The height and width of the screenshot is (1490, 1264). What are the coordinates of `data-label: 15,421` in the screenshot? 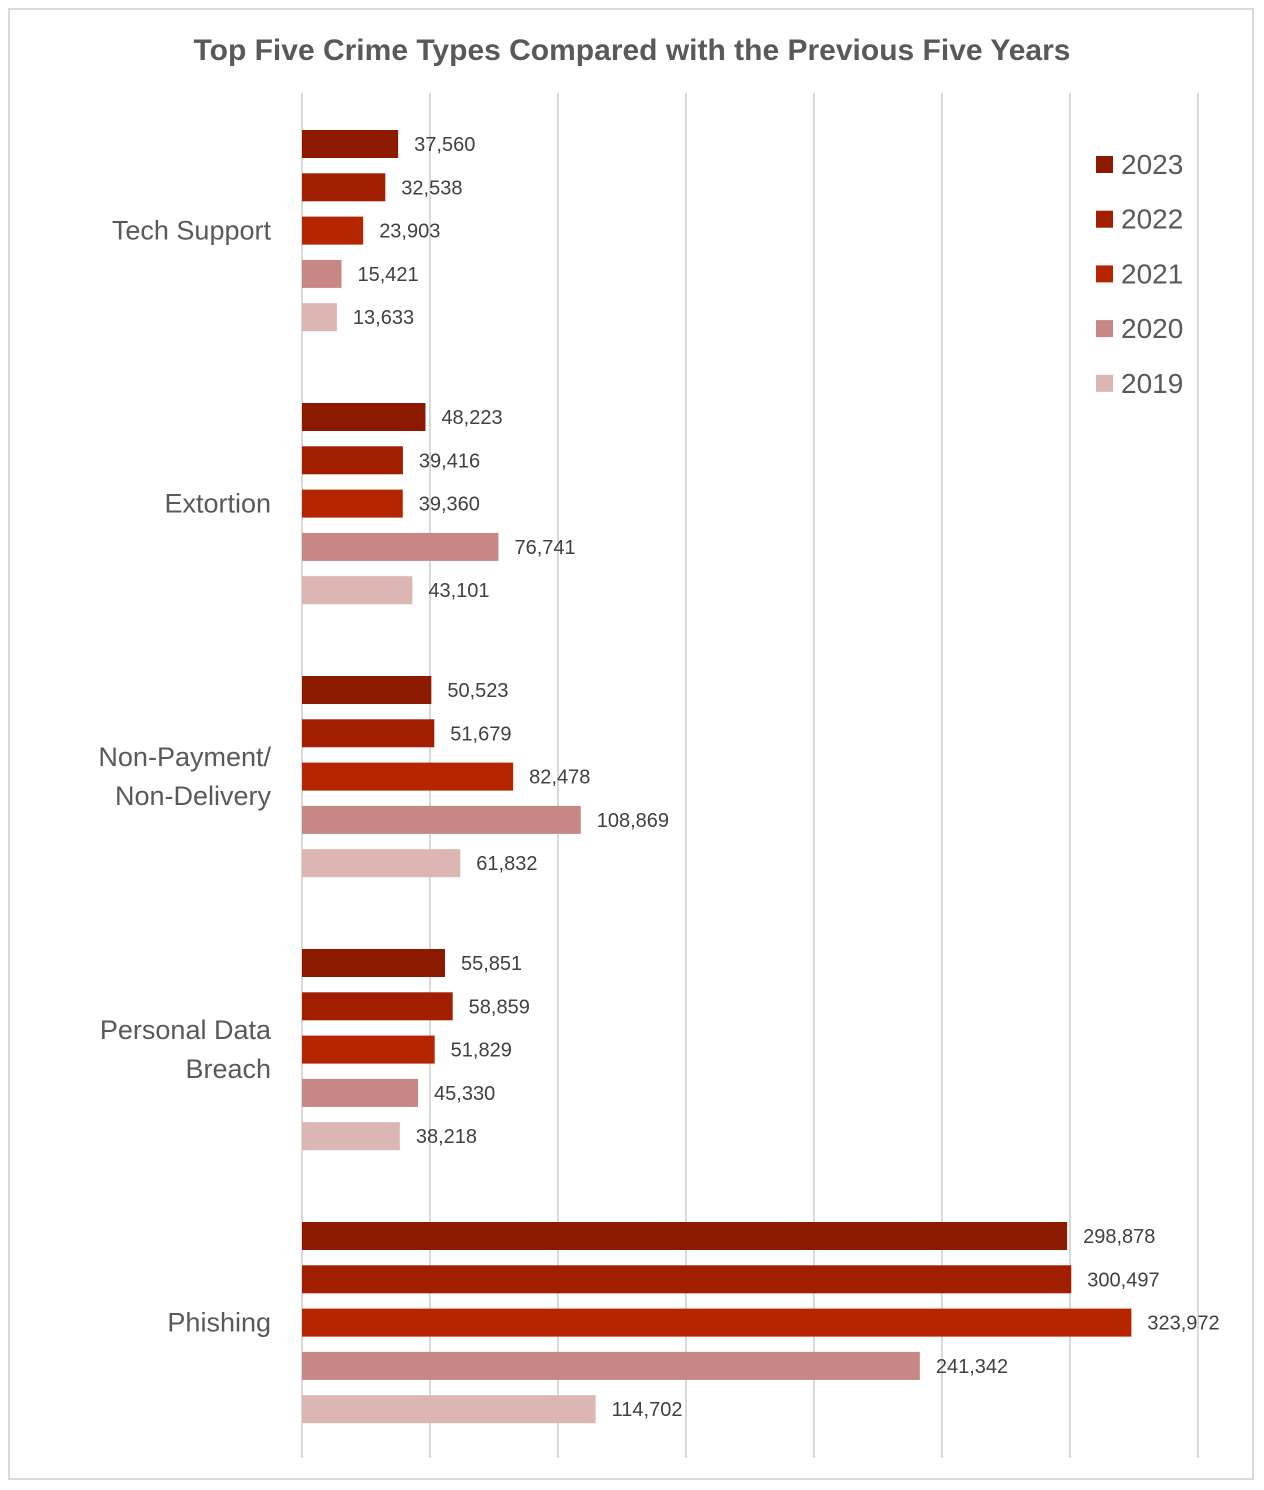 It's located at (387, 275).